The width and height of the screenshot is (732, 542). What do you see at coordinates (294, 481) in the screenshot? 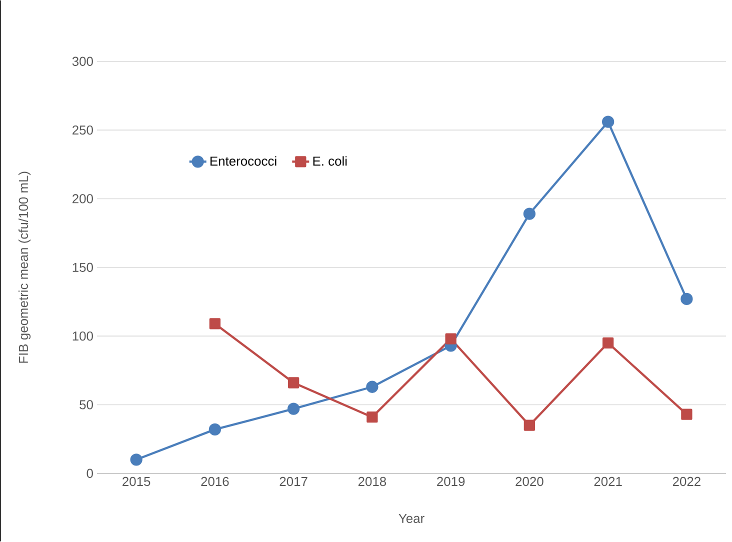
I see `x-tick-label: 2017` at bounding box center [294, 481].